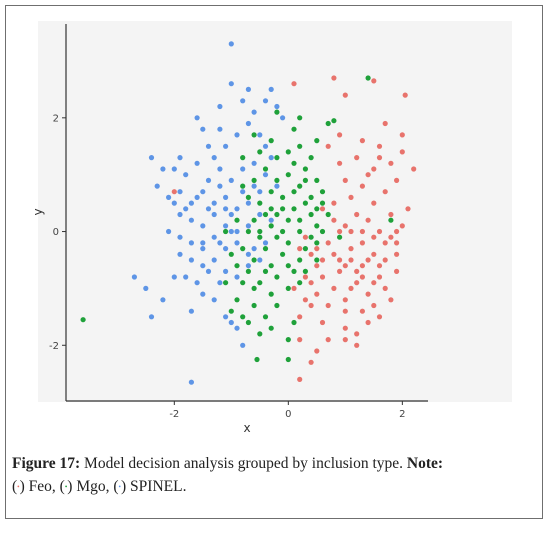  I want to click on legend-feo: (•) Feo,, so click(34, 486).